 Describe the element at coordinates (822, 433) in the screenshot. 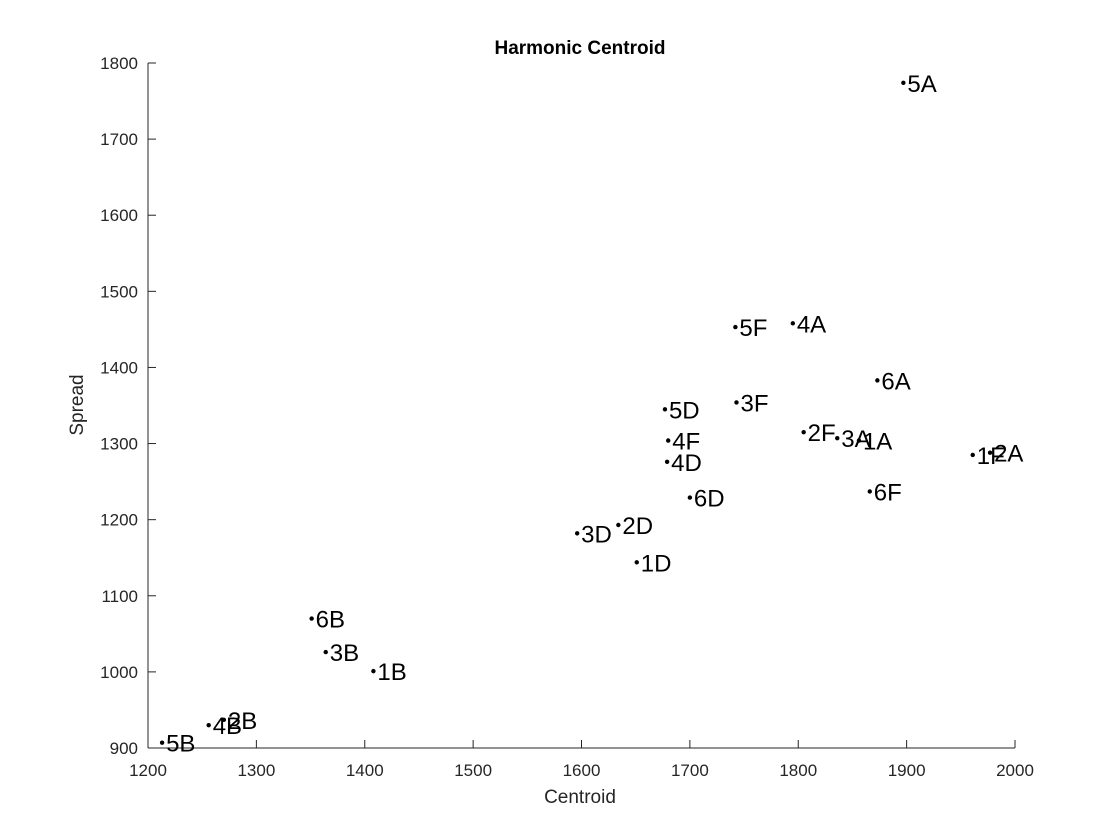

I see `data-point-label: 2F` at that location.